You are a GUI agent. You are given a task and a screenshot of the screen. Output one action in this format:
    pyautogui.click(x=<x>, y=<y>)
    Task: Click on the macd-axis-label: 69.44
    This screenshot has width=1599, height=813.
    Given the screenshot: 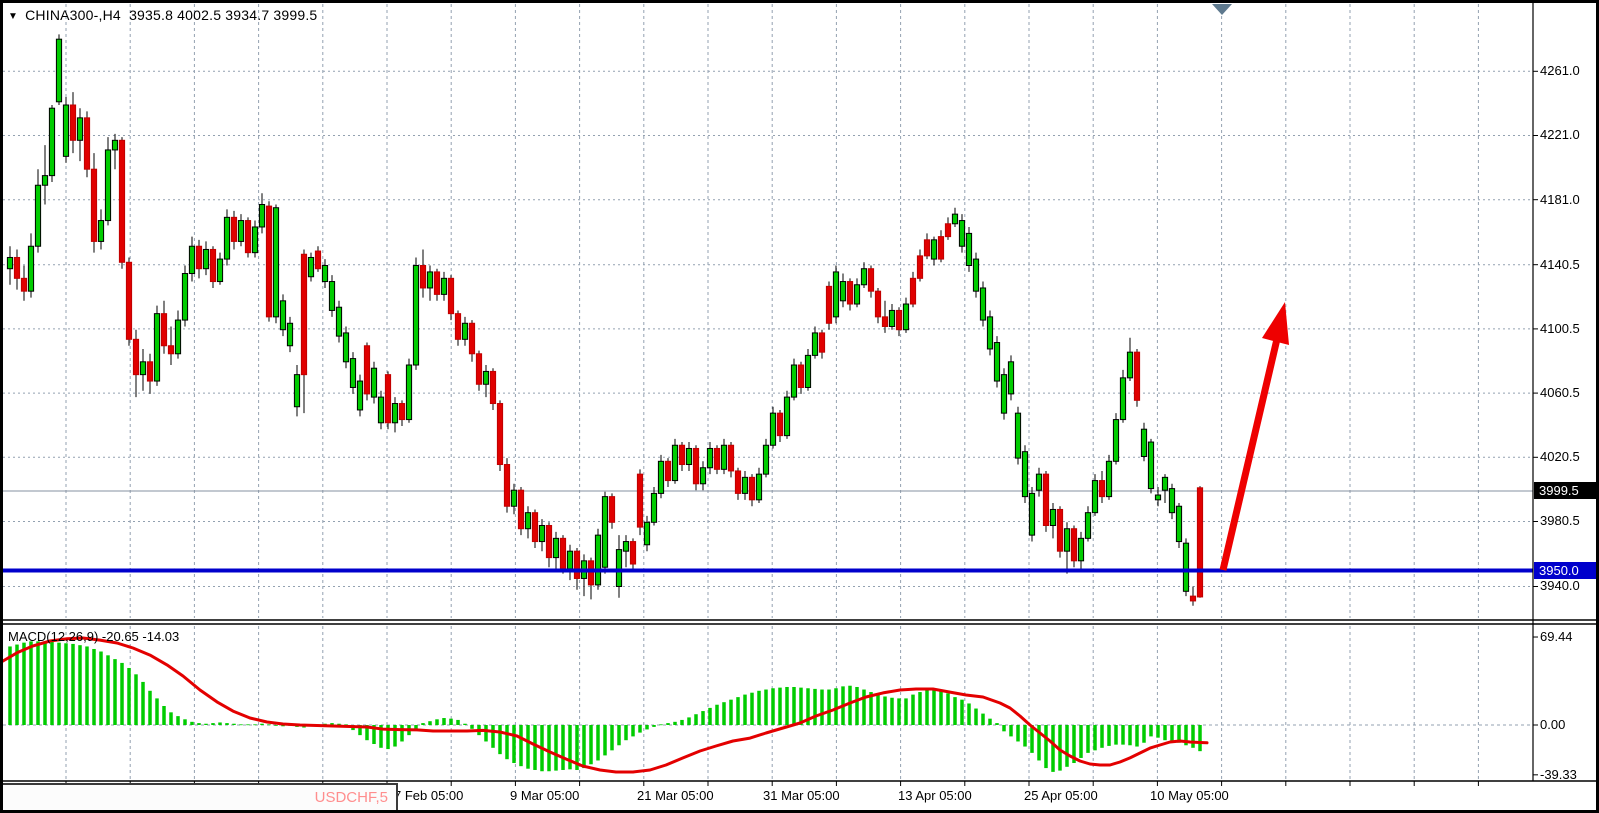 What is the action you would take?
    pyautogui.click(x=1556, y=637)
    